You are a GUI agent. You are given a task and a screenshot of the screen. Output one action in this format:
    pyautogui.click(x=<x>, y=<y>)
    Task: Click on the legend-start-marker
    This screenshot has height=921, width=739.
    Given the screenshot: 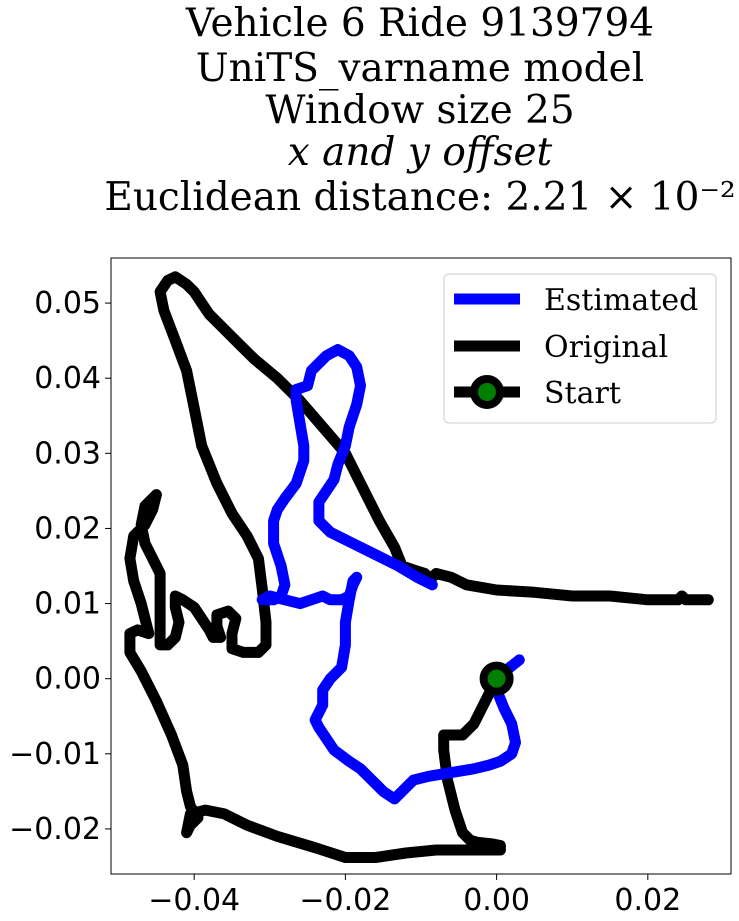 What is the action you would take?
    pyautogui.click(x=487, y=392)
    